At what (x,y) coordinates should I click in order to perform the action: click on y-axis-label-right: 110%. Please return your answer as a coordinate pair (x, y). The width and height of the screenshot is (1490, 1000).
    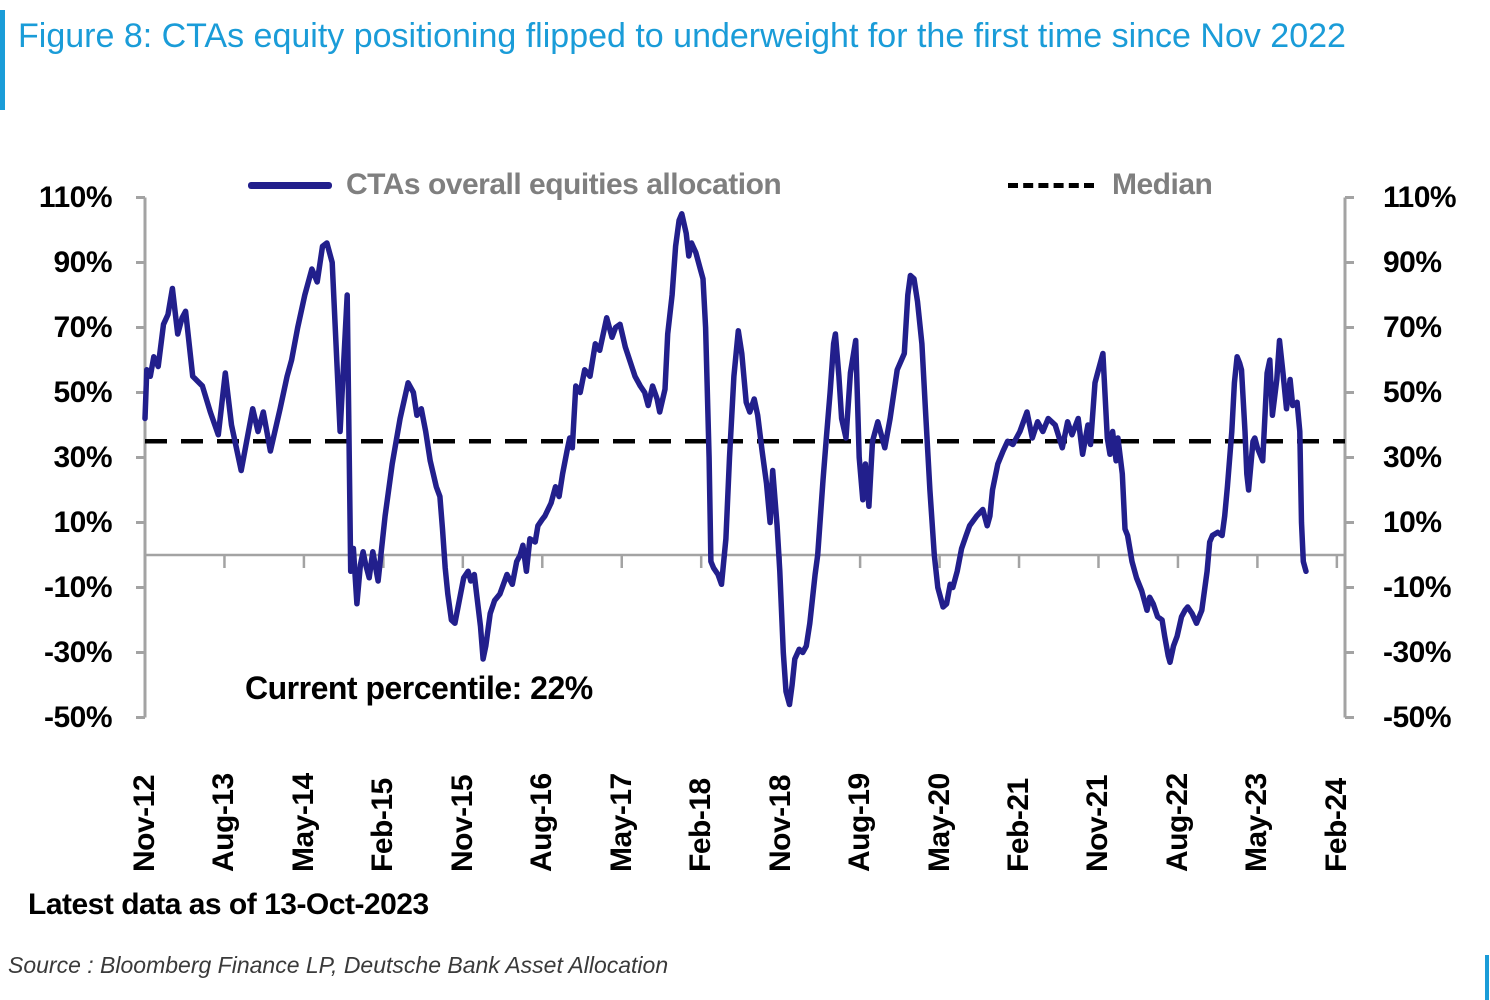
    Looking at the image, I should click on (1420, 197).